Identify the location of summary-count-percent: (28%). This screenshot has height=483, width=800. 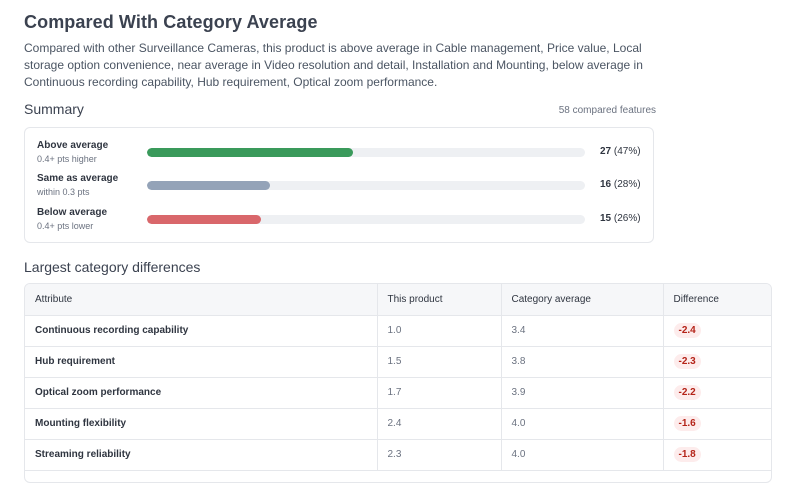
(627, 184).